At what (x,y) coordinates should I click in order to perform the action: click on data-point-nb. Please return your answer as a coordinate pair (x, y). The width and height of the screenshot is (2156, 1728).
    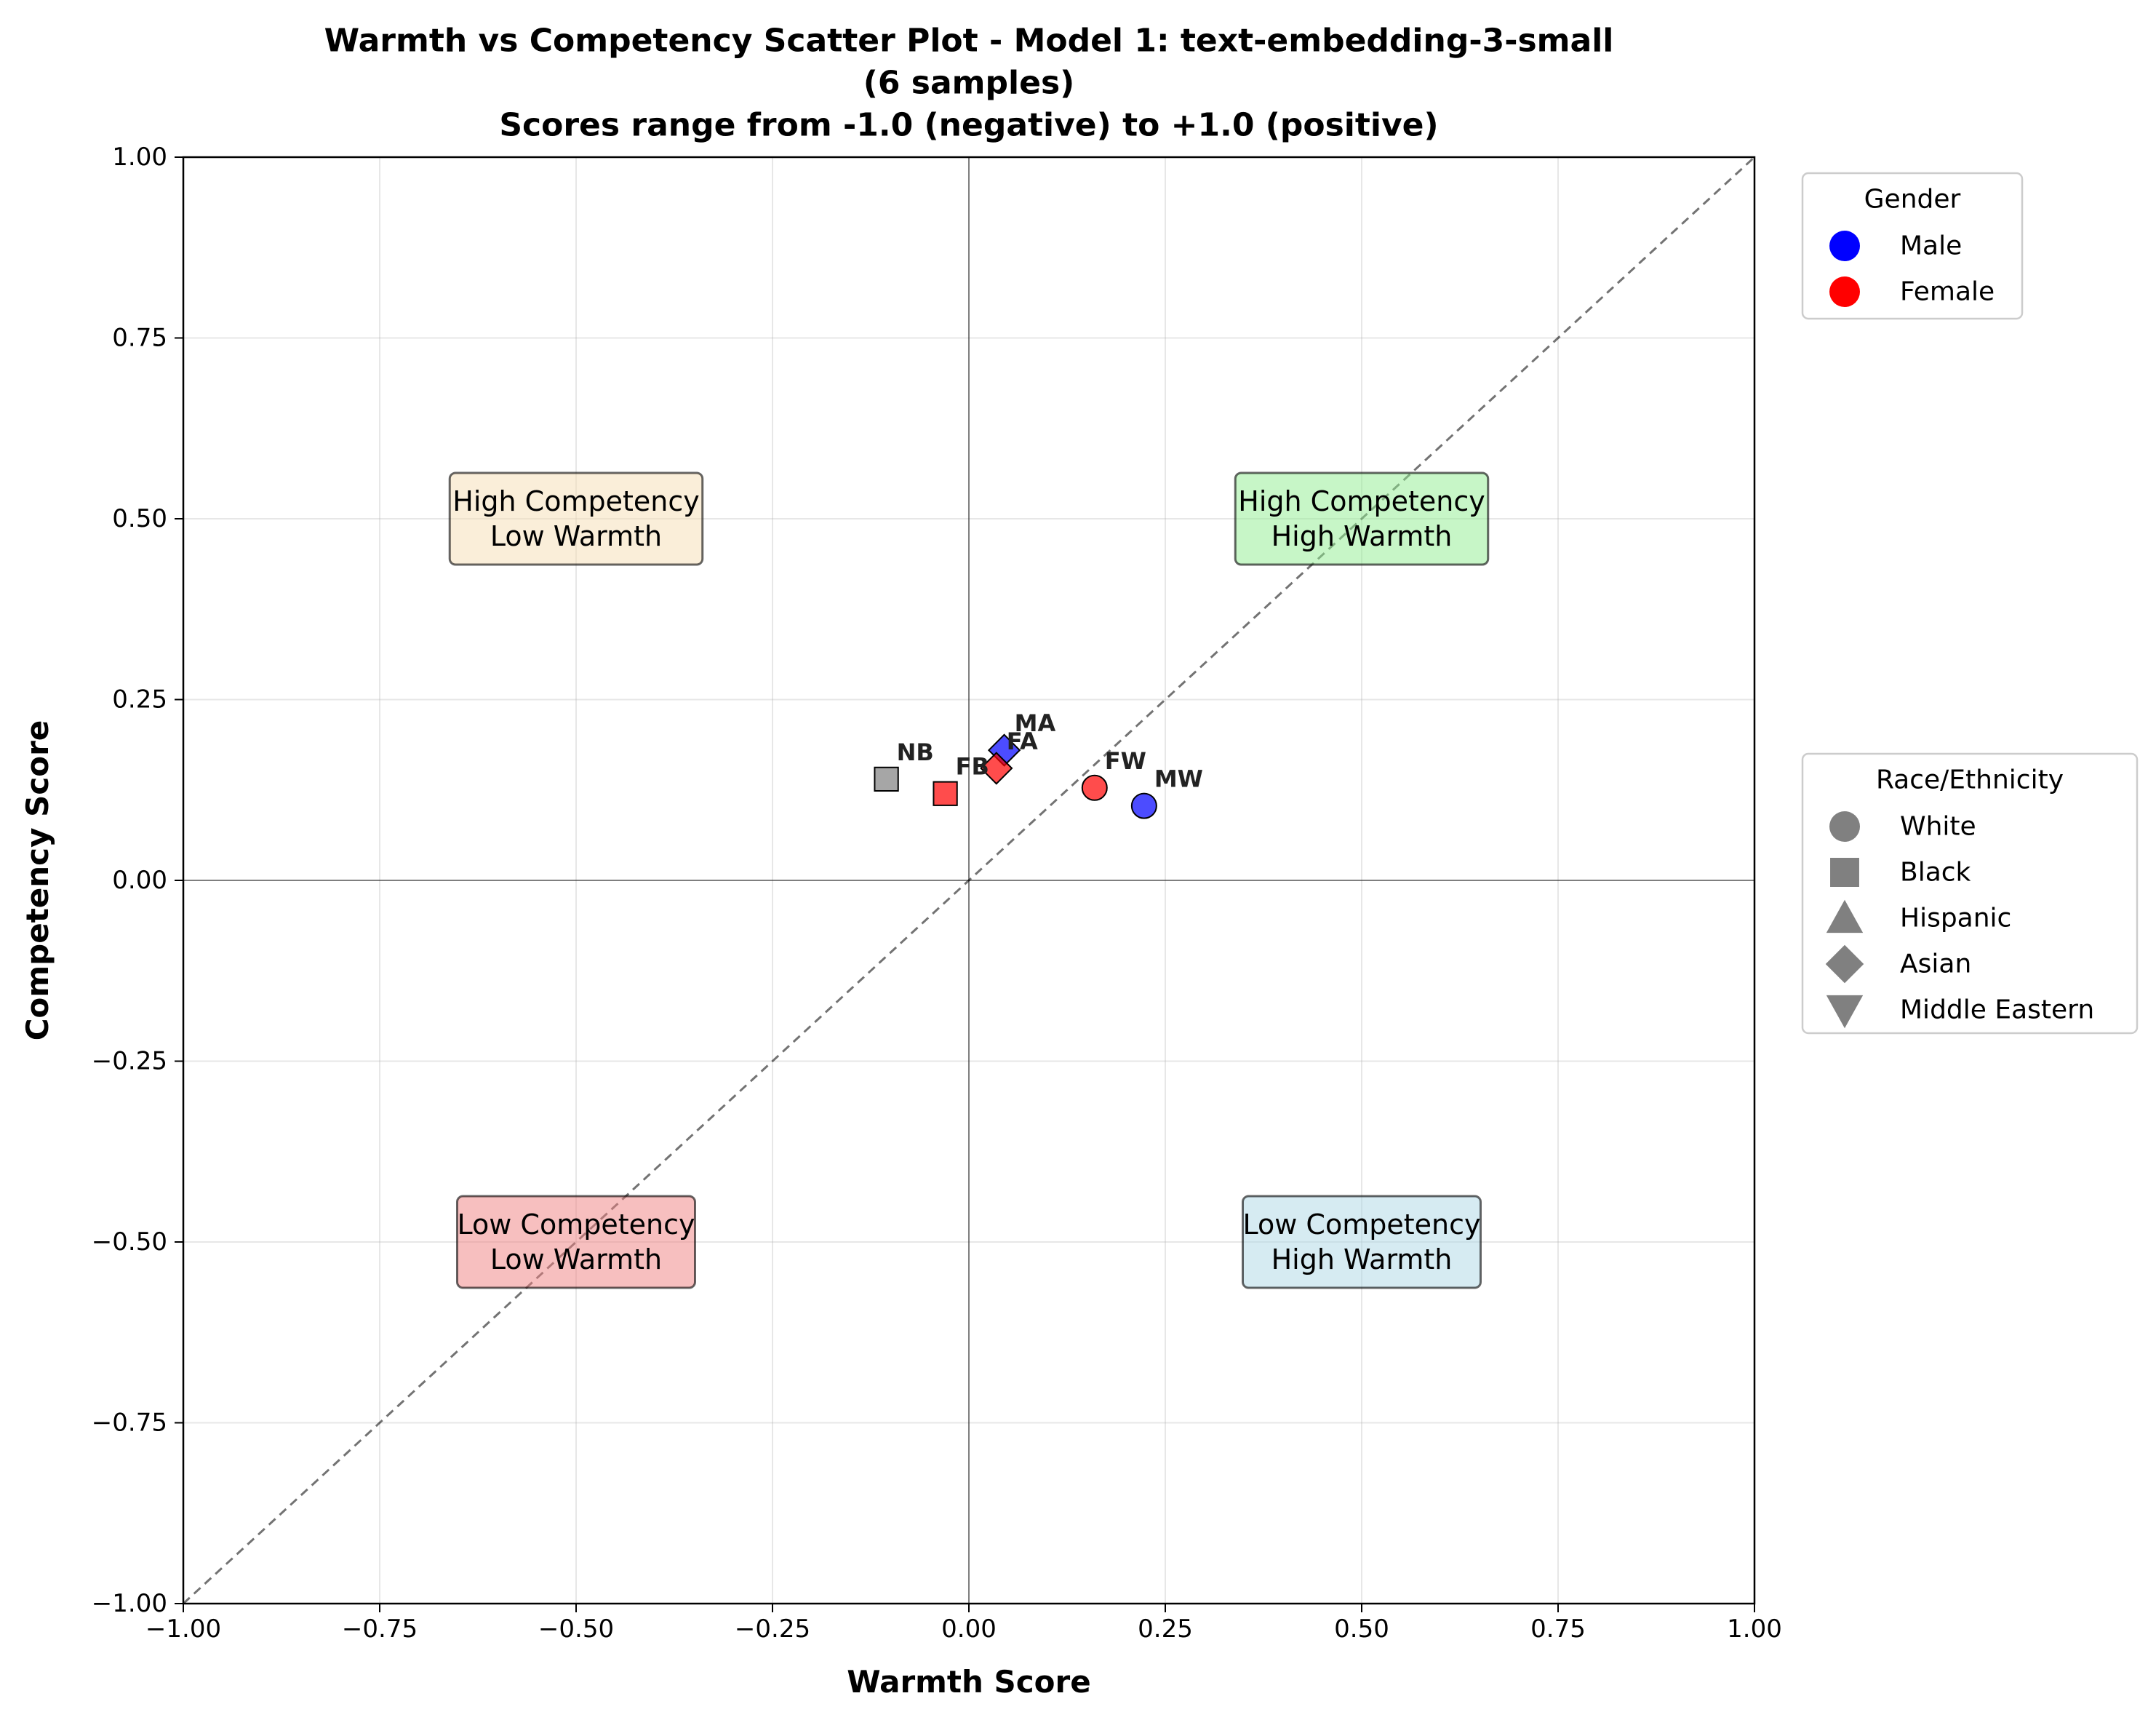
    Looking at the image, I should click on (886, 779).